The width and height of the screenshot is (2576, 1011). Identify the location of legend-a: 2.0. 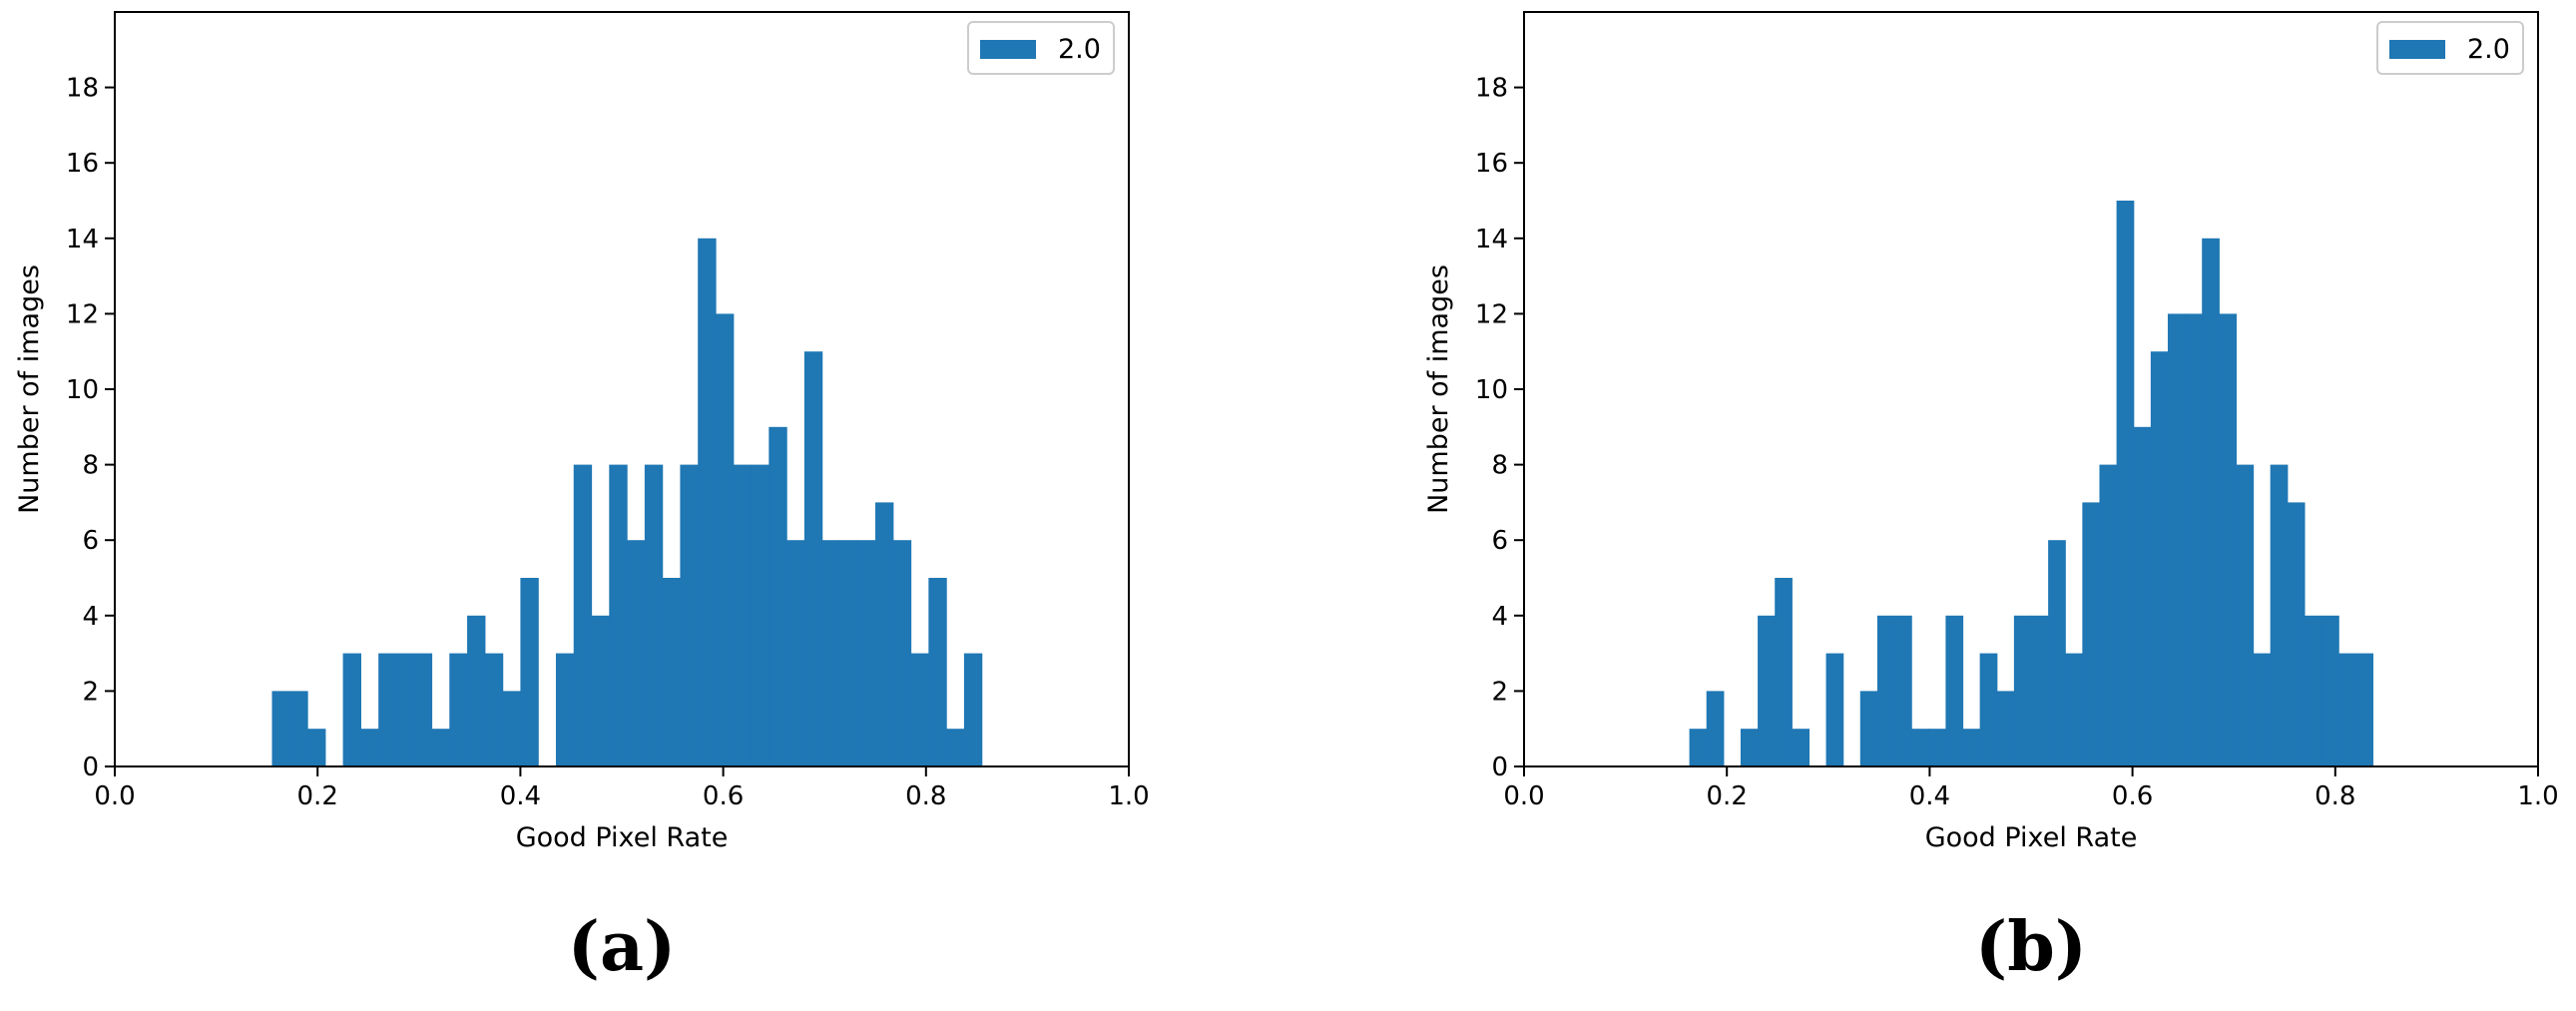
(1041, 48).